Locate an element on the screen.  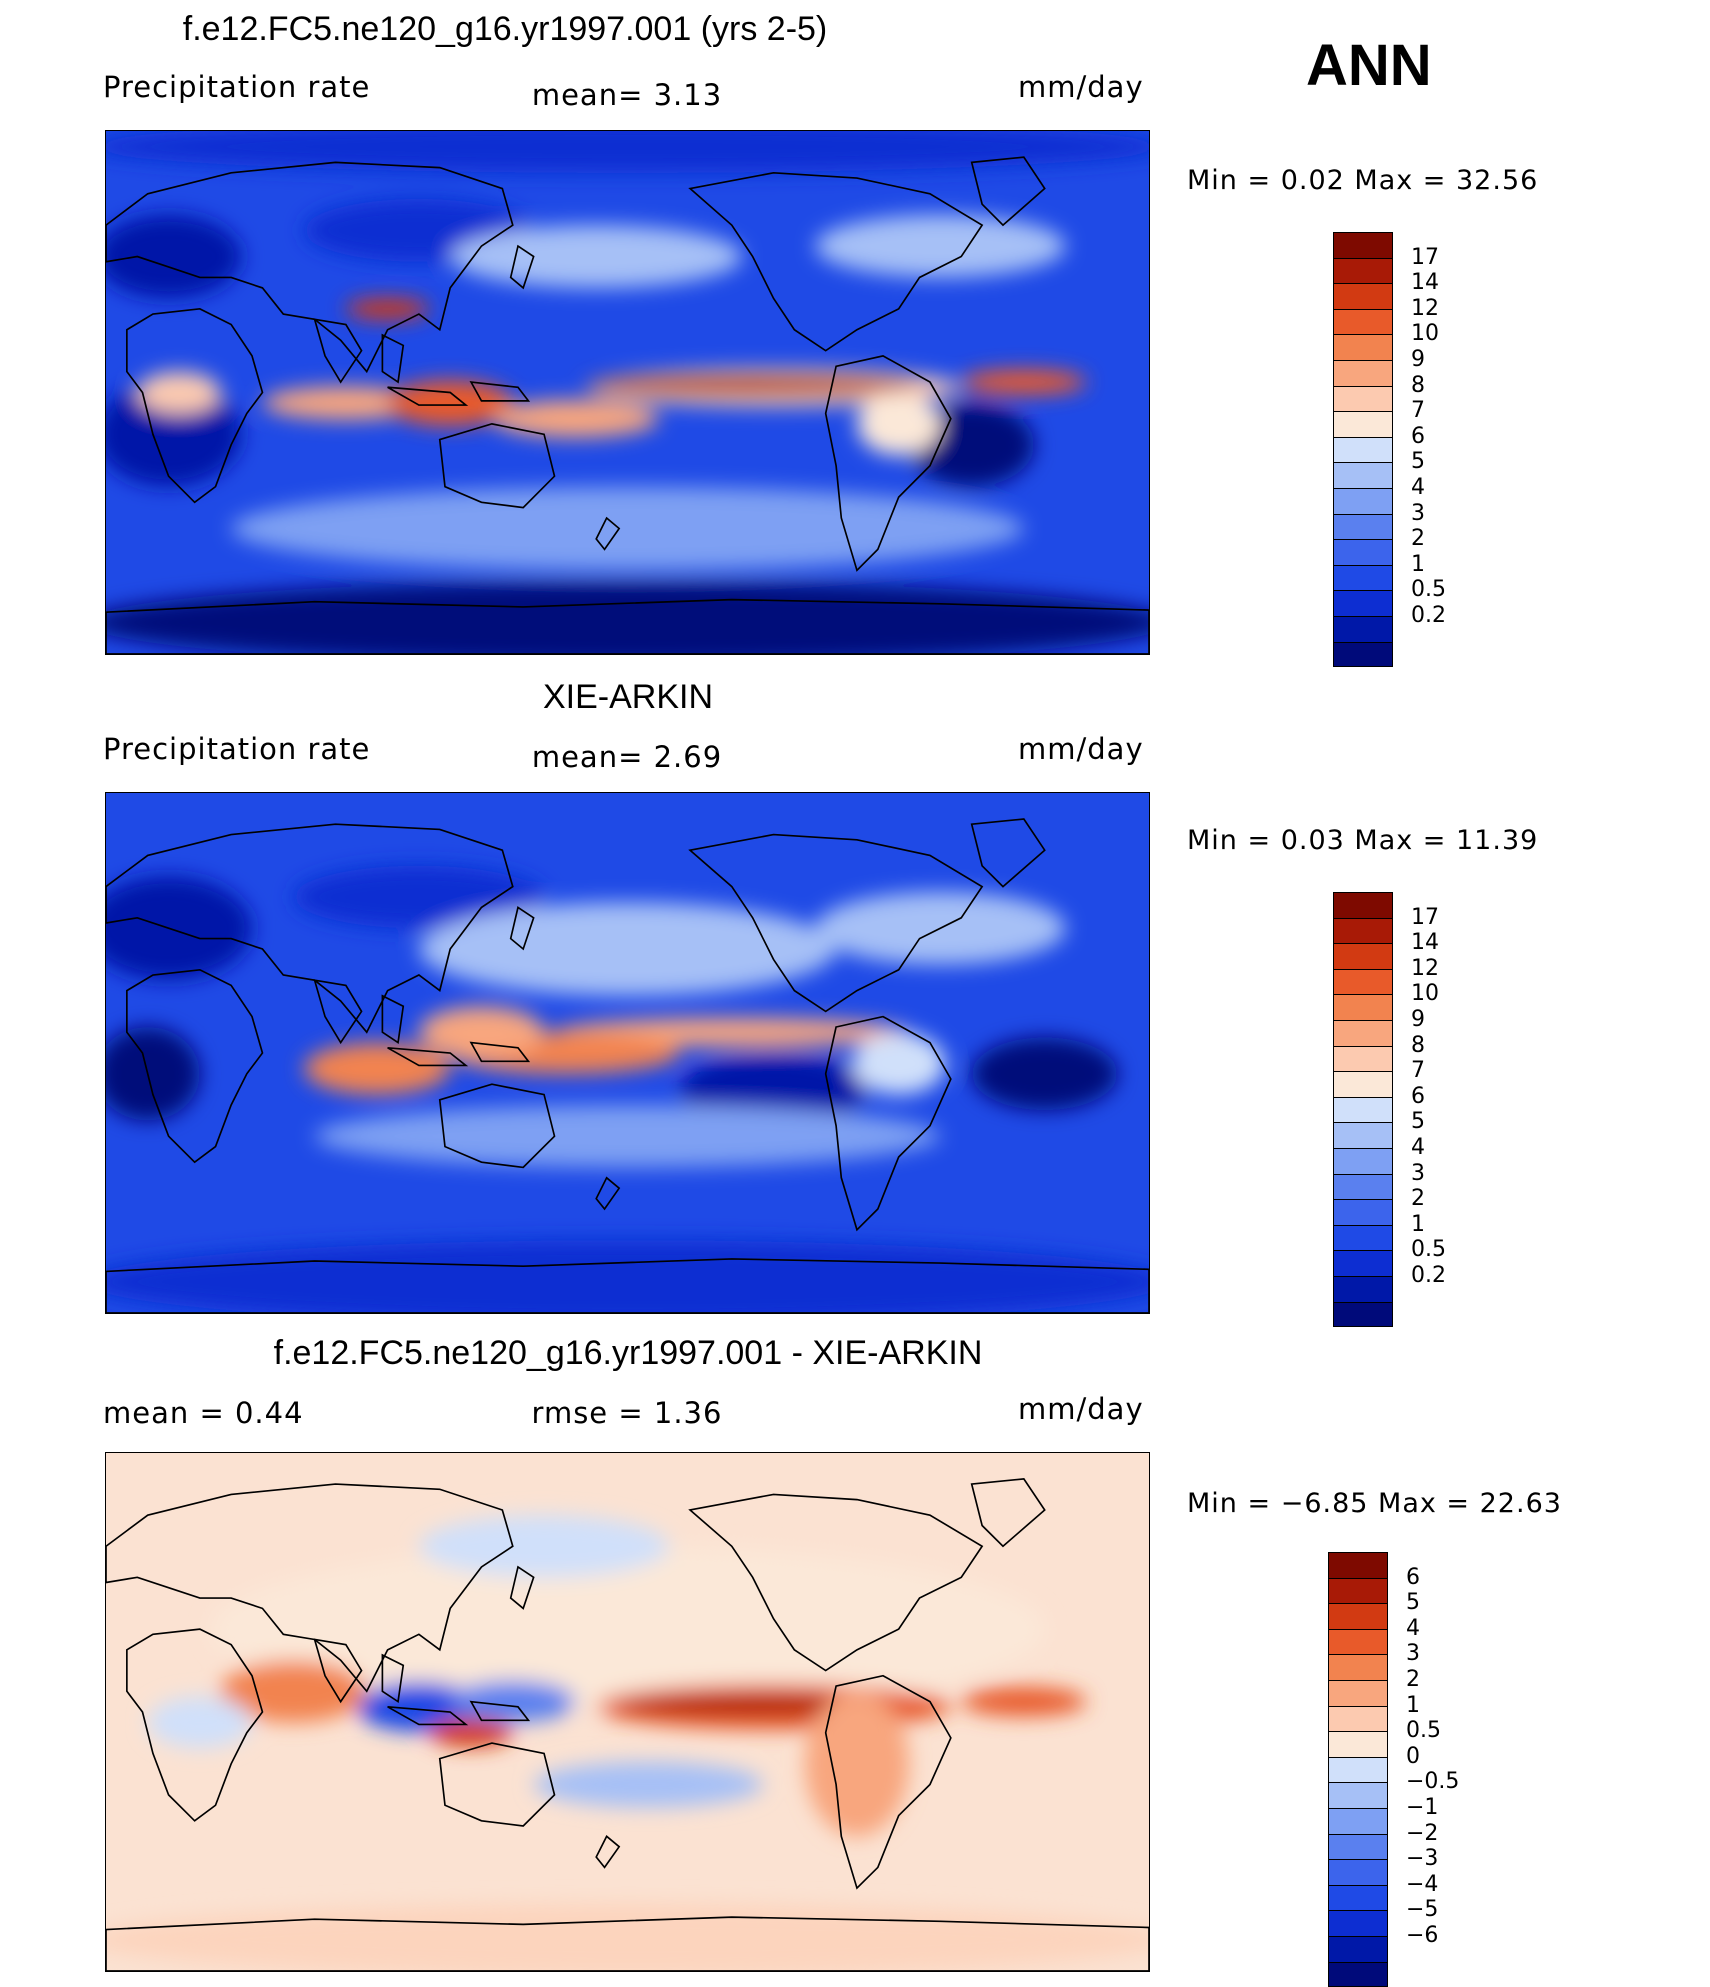
panel-3-mean-label: mean = 0.44 is located at coordinates (203, 1413).